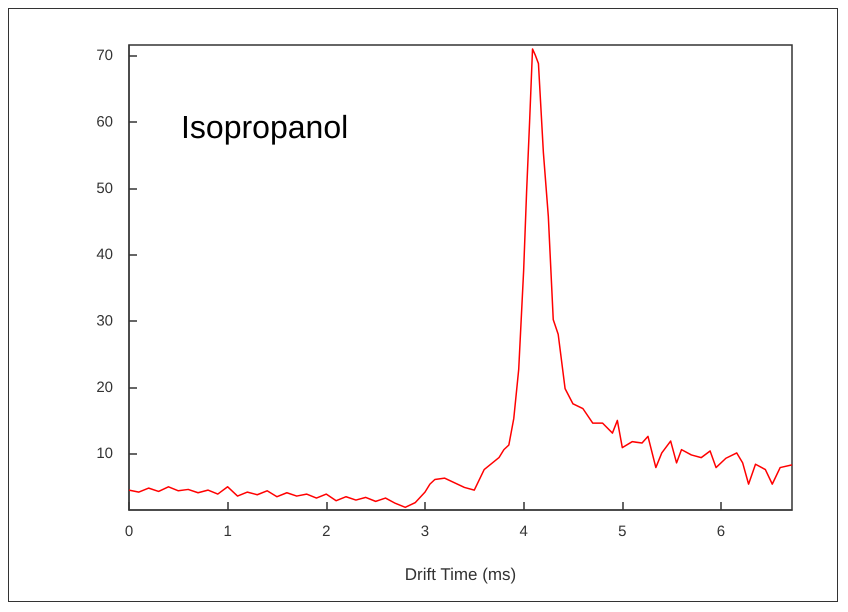 This screenshot has height=612, width=848. Describe the element at coordinates (622, 531) in the screenshot. I see `x-tick-label: 5` at that location.